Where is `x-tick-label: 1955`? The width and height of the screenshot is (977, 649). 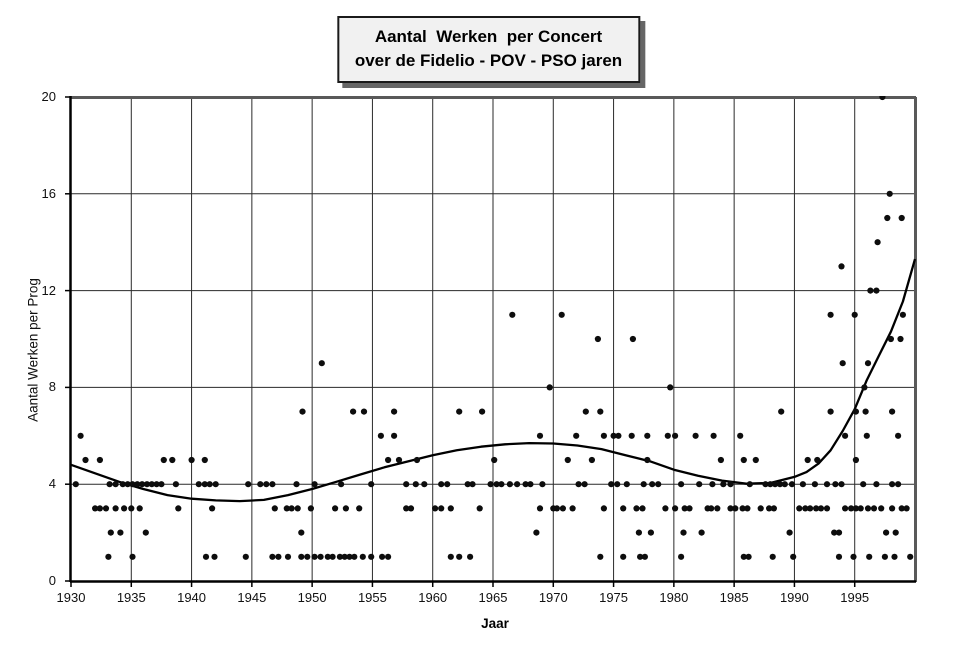
x-tick-label: 1955 is located at coordinates (372, 597).